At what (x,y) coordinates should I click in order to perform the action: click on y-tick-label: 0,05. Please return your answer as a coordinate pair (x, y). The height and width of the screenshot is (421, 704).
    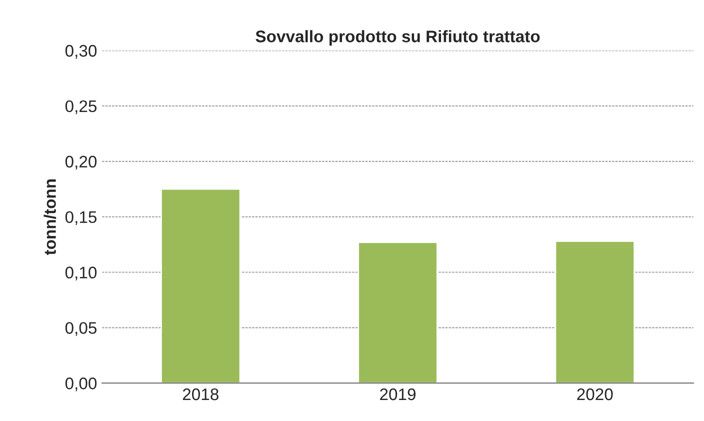
    Looking at the image, I should click on (81, 329).